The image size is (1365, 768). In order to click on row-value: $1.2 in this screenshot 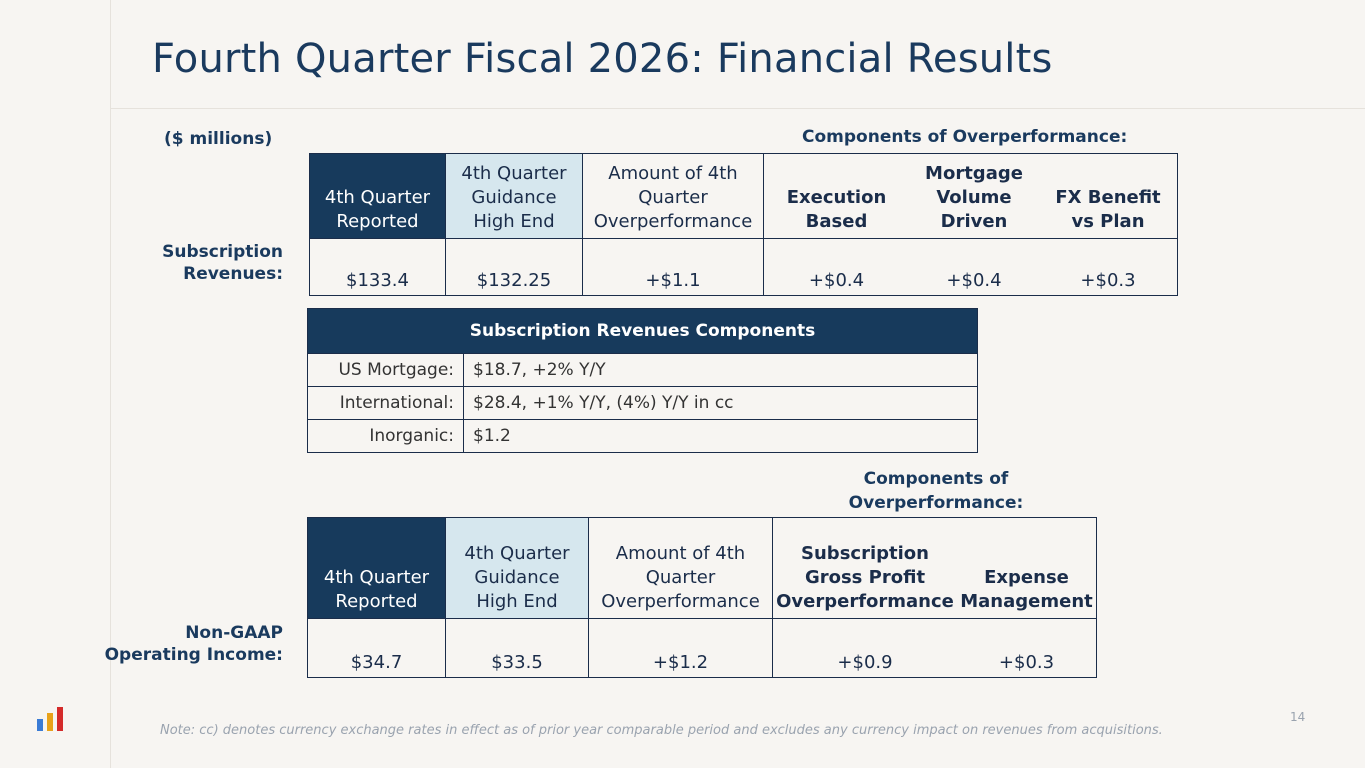, I will do `click(720, 436)`.